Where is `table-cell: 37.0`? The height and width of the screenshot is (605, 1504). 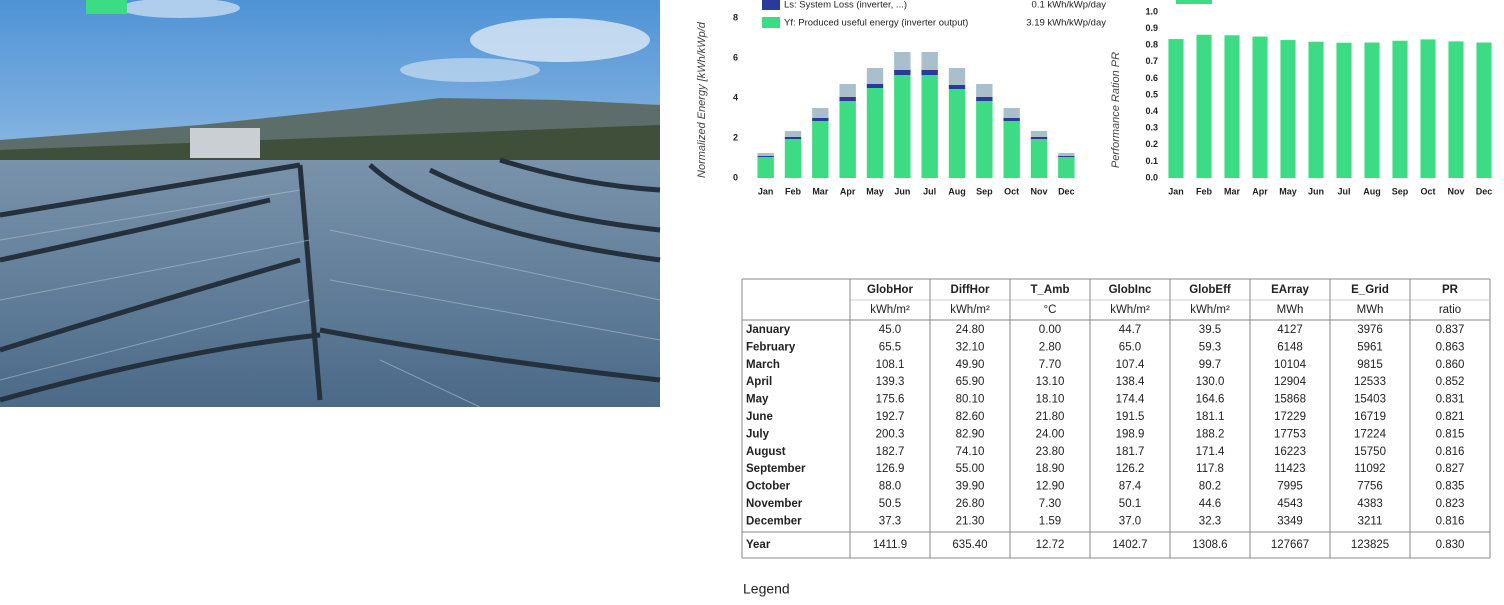 table-cell: 37.0 is located at coordinates (1130, 521).